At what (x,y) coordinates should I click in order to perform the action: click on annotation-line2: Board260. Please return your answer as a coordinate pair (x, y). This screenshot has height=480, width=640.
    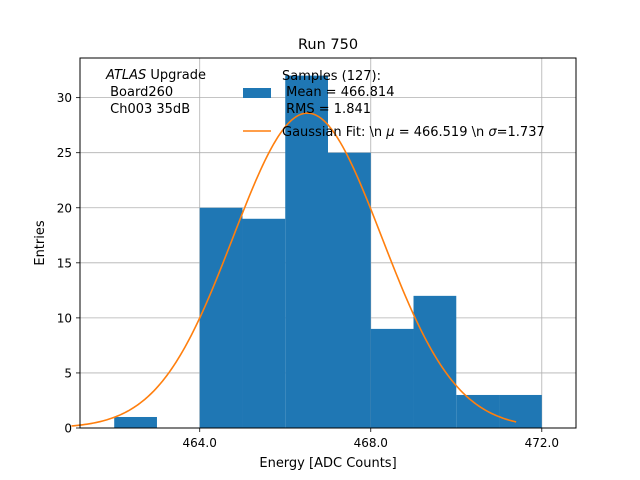
    Looking at the image, I should click on (139, 92).